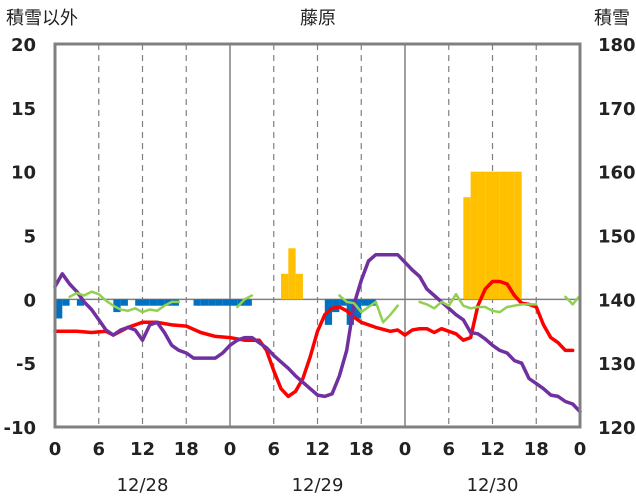 Image resolution: width=636 pixels, height=501 pixels. What do you see at coordinates (493, 485) in the screenshot?
I see `date-label: 12/30` at bounding box center [493, 485].